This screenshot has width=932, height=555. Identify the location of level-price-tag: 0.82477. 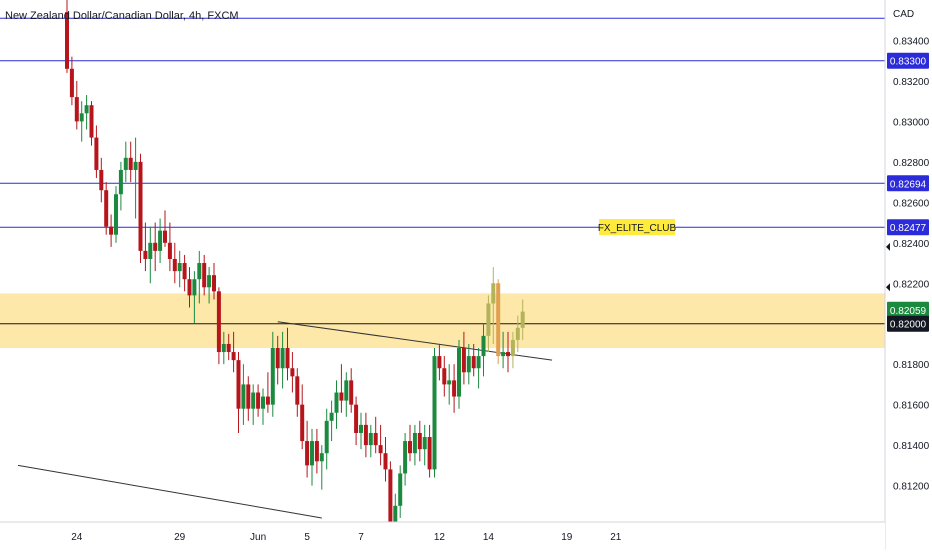
(908, 227).